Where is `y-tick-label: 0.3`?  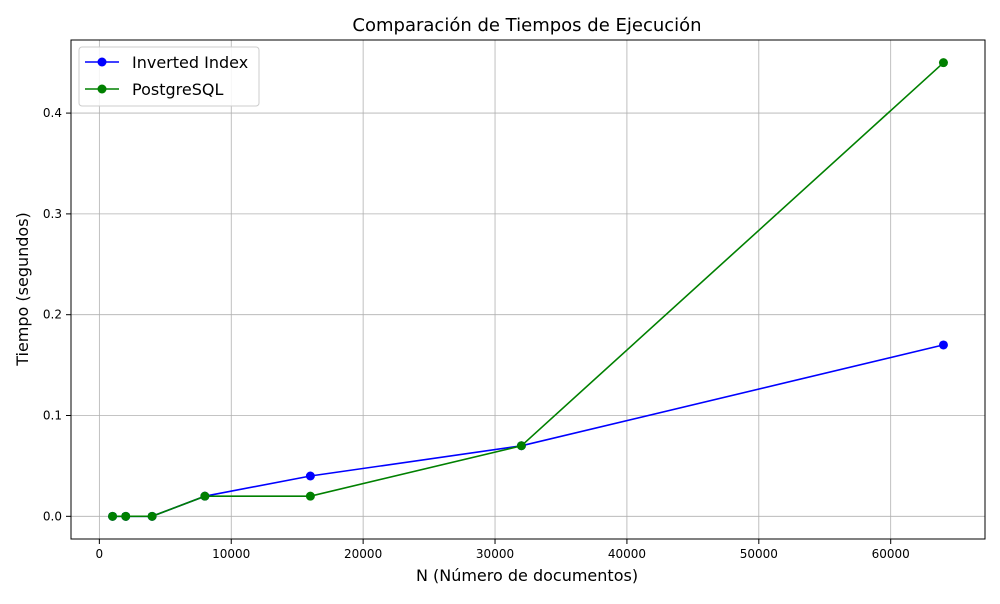 y-tick-label: 0.3 is located at coordinates (52, 214).